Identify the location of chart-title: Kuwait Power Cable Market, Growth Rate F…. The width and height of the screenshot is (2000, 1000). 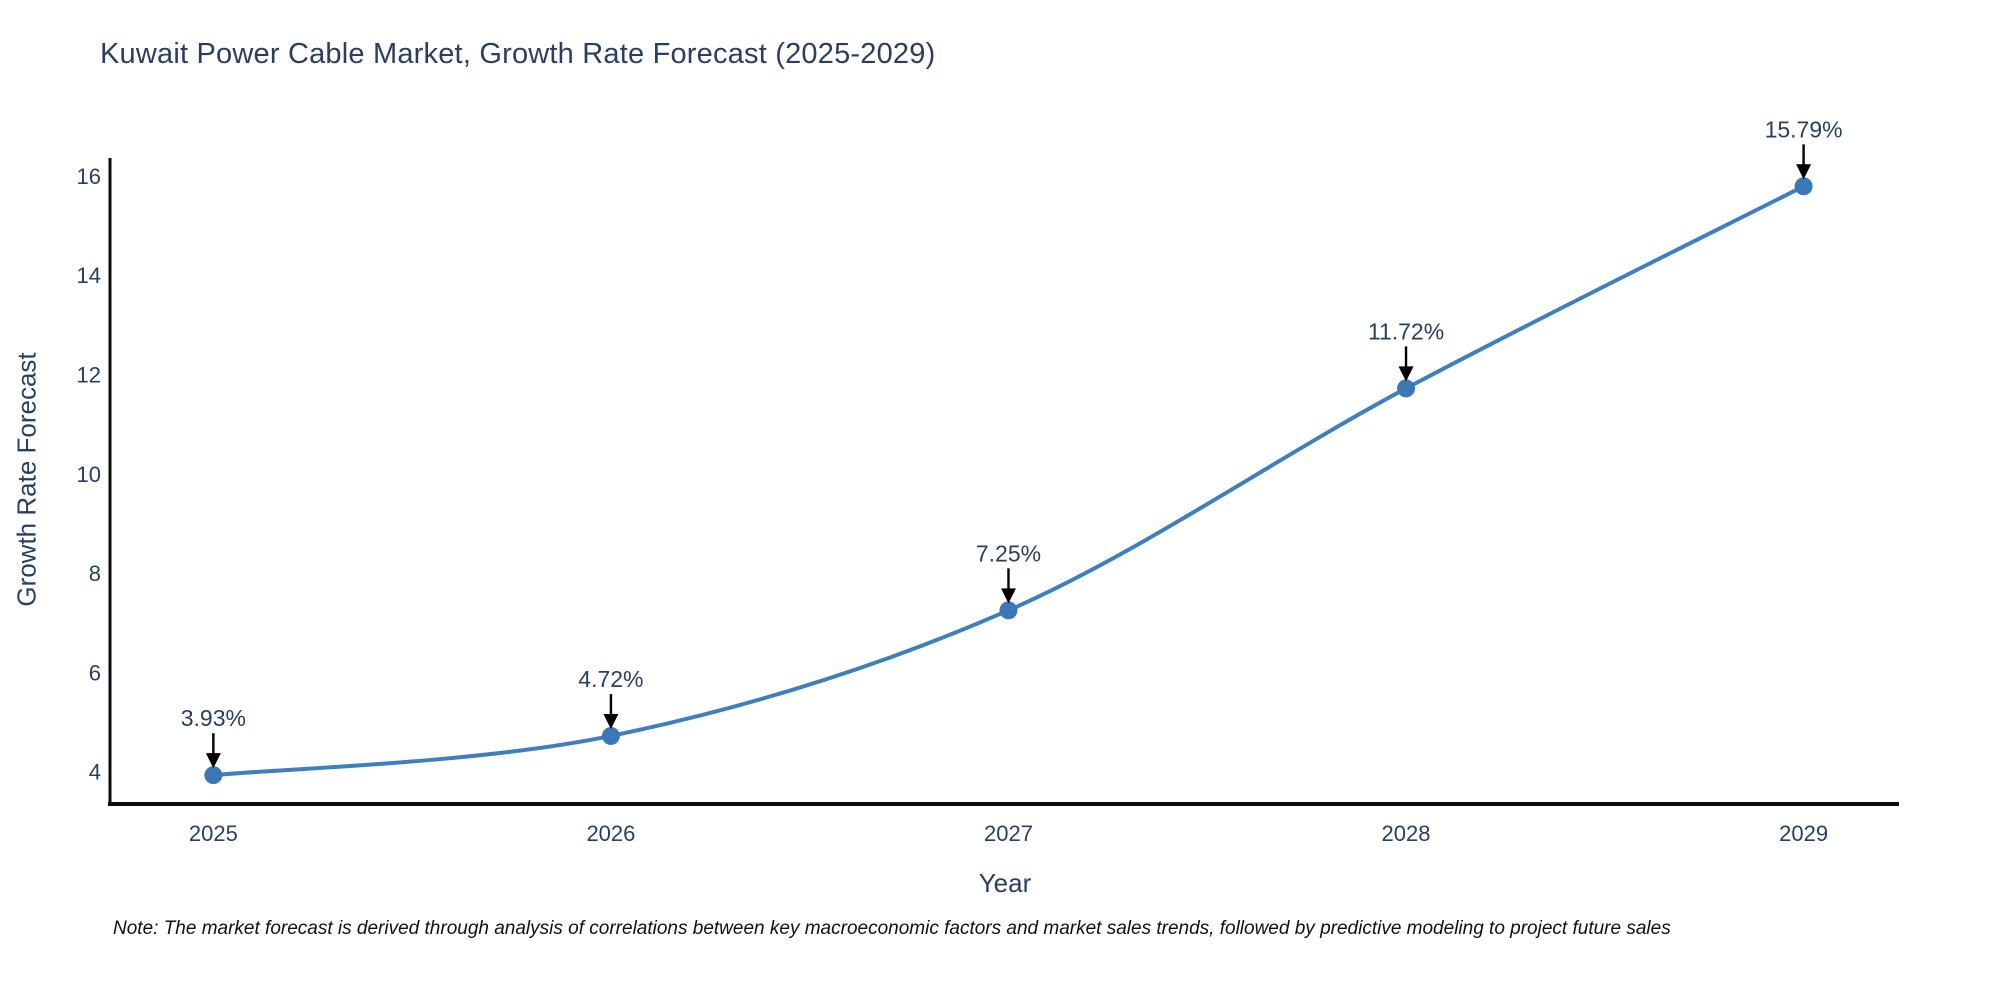
(518, 54).